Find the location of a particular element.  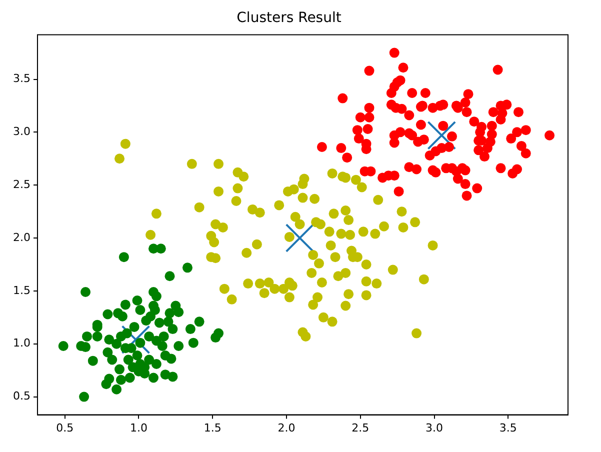

chart-title: Clusters Result is located at coordinates (289, 18).